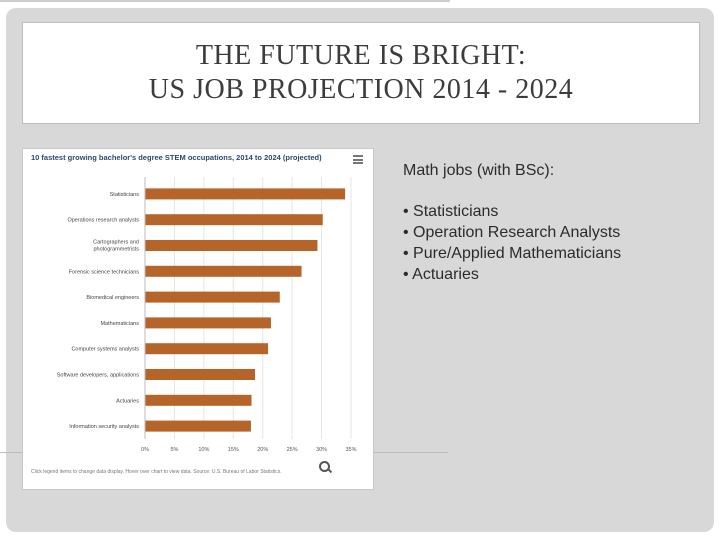  Describe the element at coordinates (225, 1) in the screenshot. I see `top-divider` at that location.